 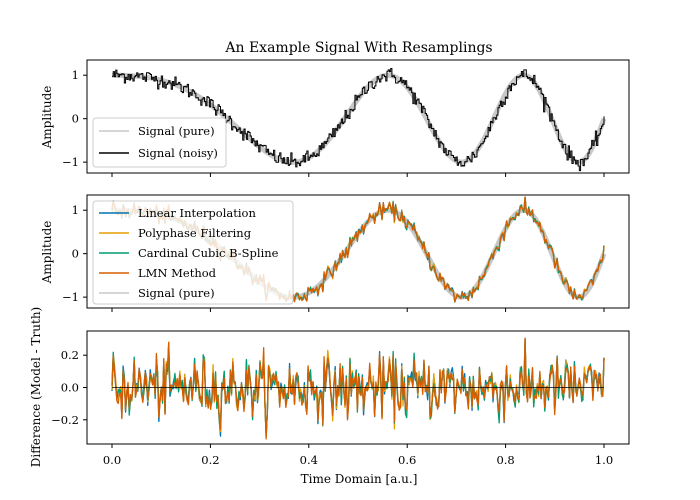 I want to click on xtick-label: 0.6, so click(x=407, y=460).